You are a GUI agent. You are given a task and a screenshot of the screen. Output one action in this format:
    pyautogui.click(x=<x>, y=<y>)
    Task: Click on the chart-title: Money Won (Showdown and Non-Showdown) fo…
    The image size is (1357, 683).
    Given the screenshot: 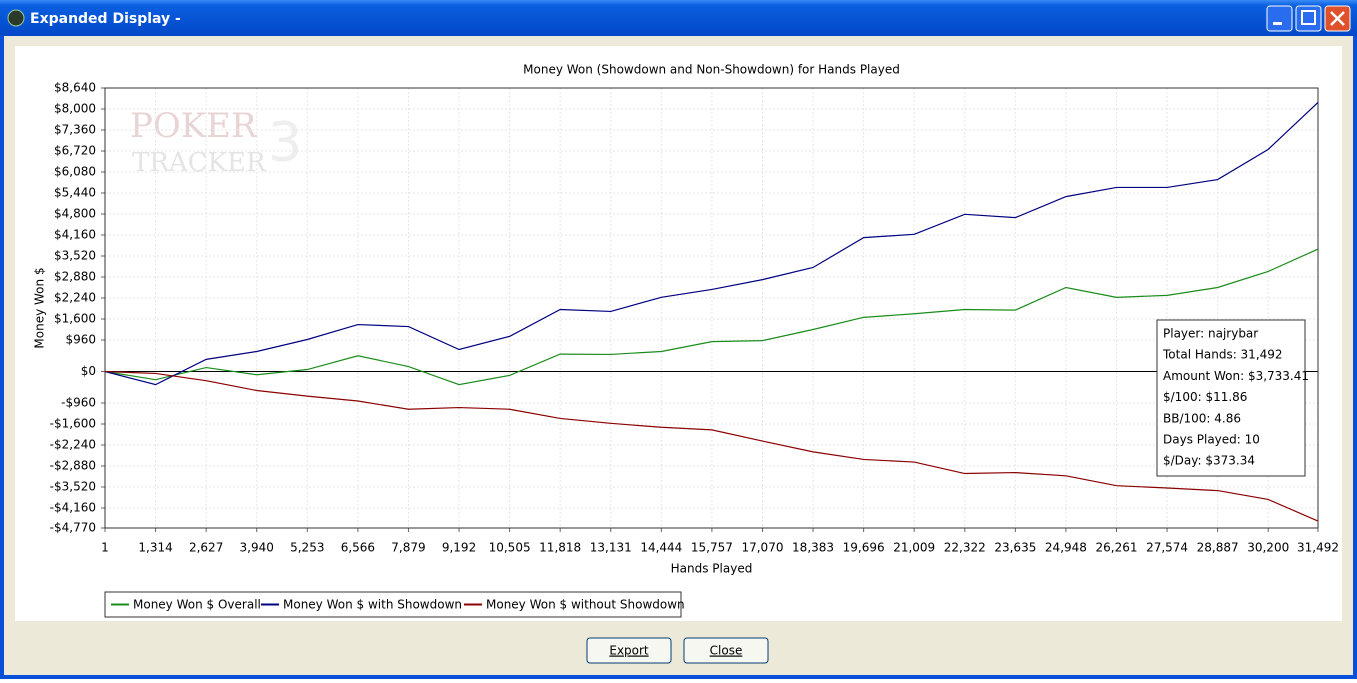 What is the action you would take?
    pyautogui.click(x=711, y=70)
    